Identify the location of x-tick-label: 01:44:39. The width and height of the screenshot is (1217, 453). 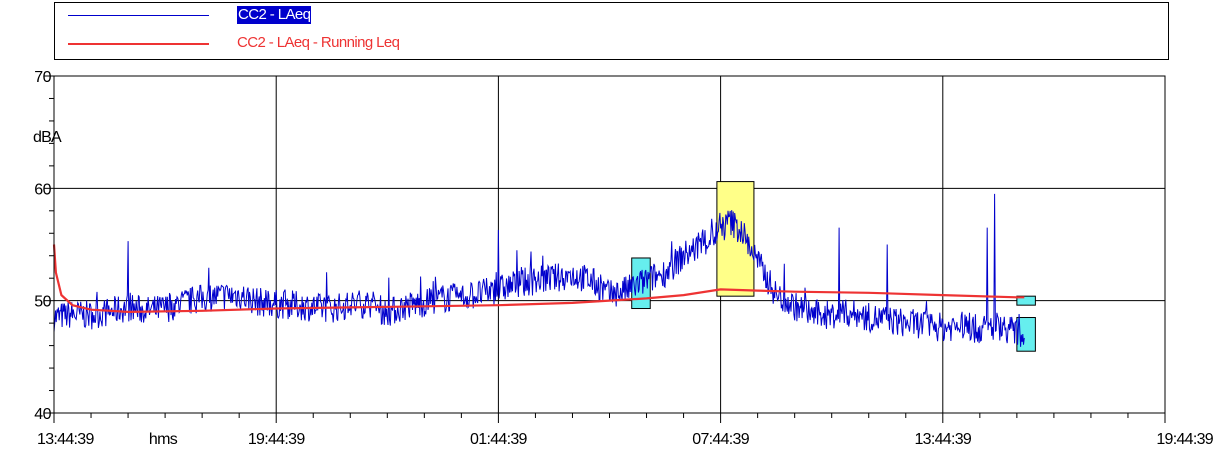
(498, 439).